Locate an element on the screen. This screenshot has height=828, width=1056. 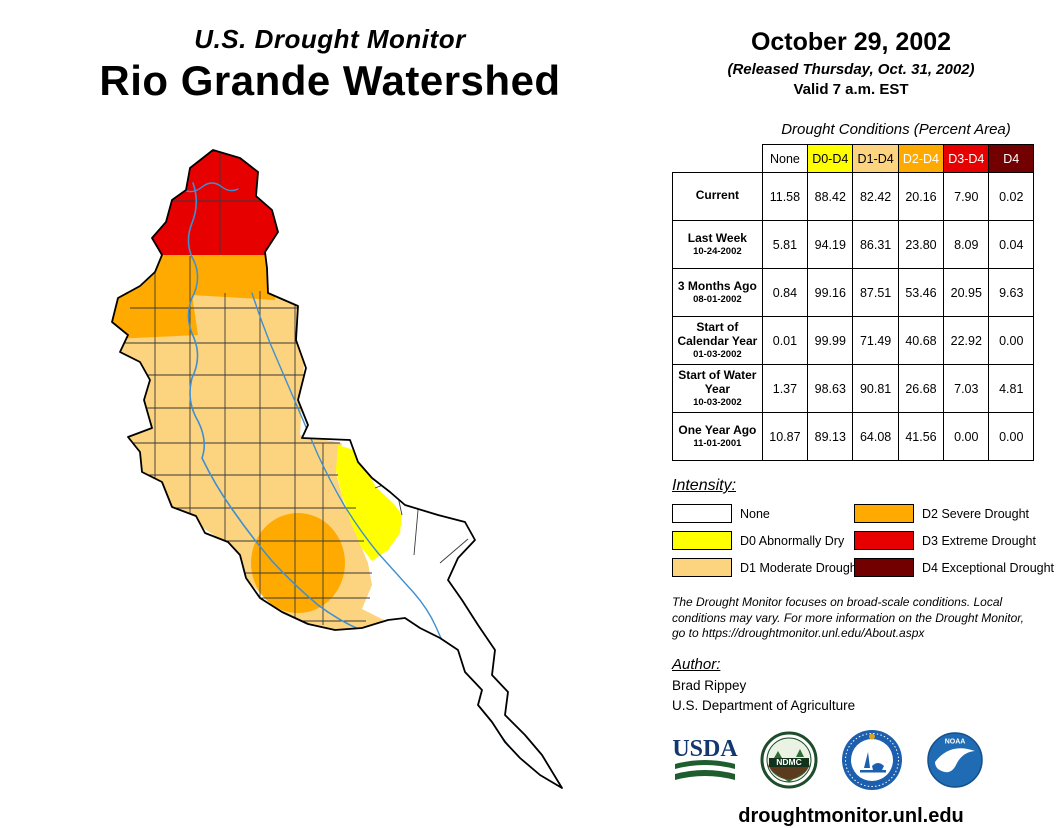
table-cell: 0.04 is located at coordinates (1011, 244).